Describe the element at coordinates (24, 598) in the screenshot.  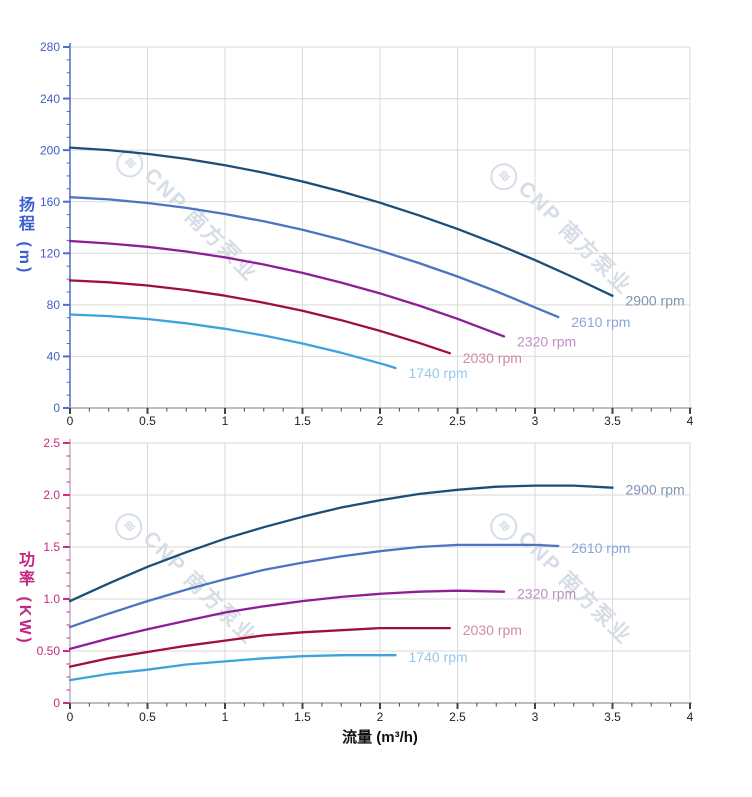
I see `power-axis-title: 功率 (KW)` at that location.